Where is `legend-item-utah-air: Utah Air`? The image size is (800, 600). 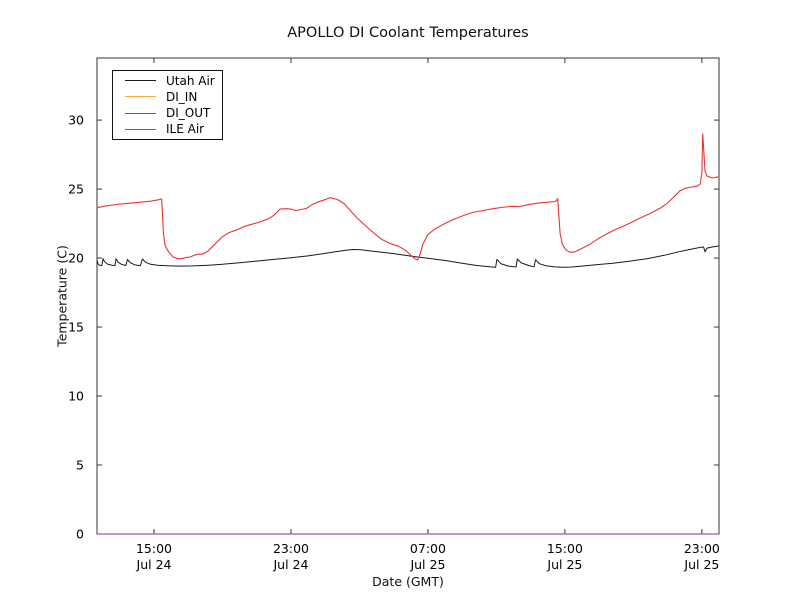
legend-item-utah-air: Utah Air is located at coordinates (167, 80).